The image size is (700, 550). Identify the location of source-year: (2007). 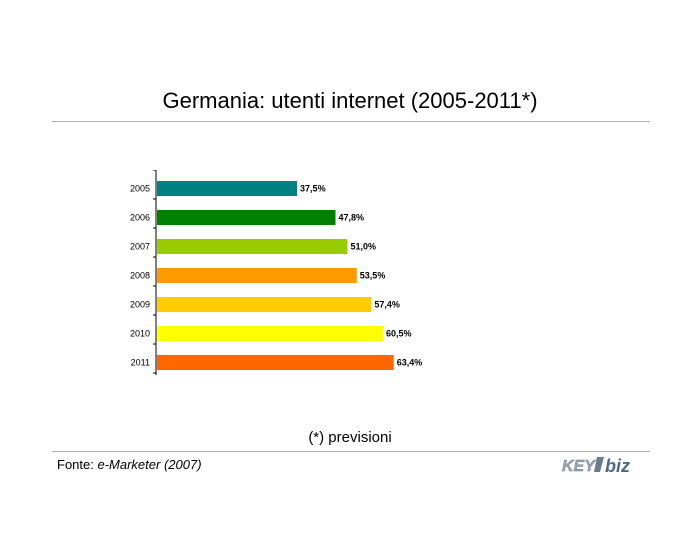
(182, 464).